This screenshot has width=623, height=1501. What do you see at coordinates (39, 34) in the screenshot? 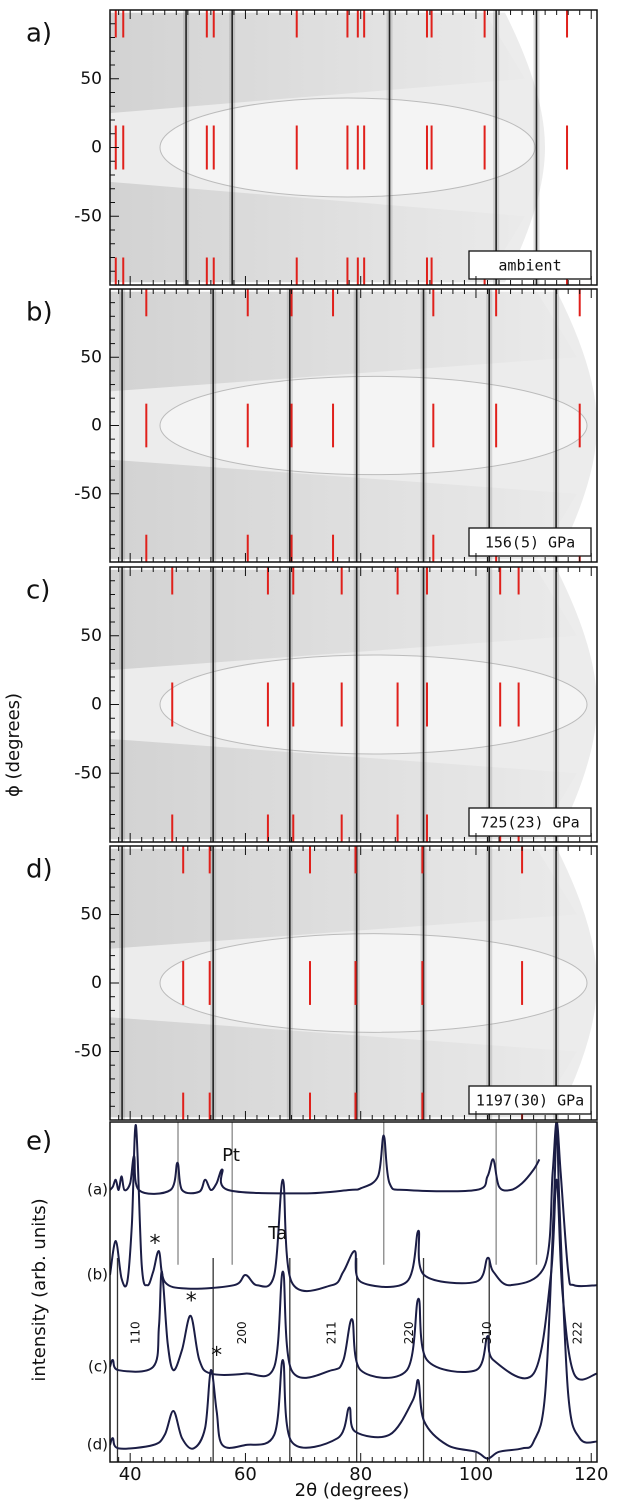
I see `panel-label: a)` at bounding box center [39, 34].